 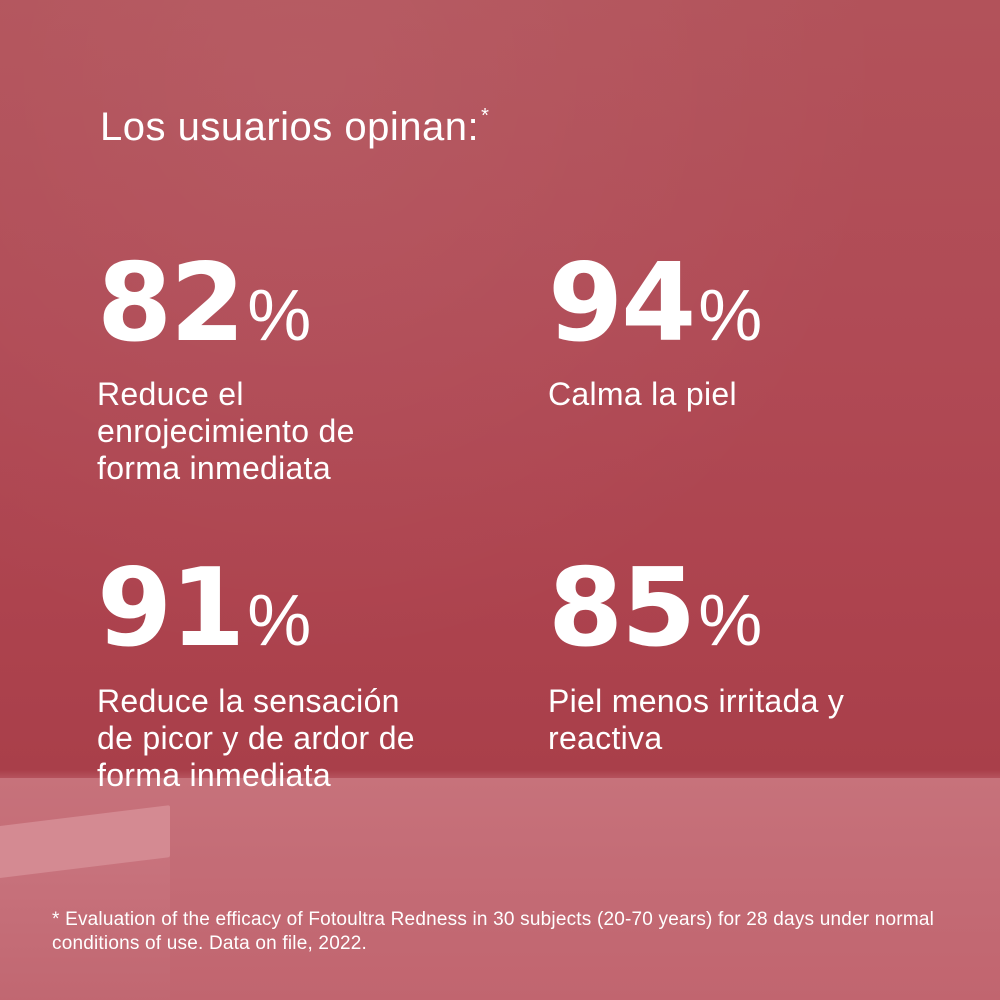 I want to click on stat-value: 94%, so click(x=738, y=304).